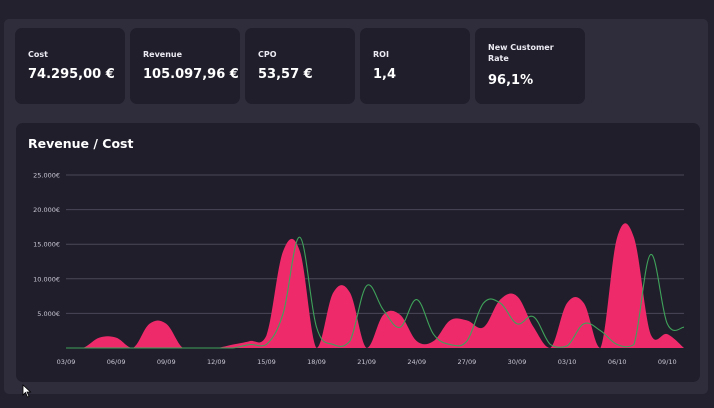 The image size is (714, 408). I want to click on kpi-card-new-customer-rate: New Customer Rate 96,1%, so click(530, 66).